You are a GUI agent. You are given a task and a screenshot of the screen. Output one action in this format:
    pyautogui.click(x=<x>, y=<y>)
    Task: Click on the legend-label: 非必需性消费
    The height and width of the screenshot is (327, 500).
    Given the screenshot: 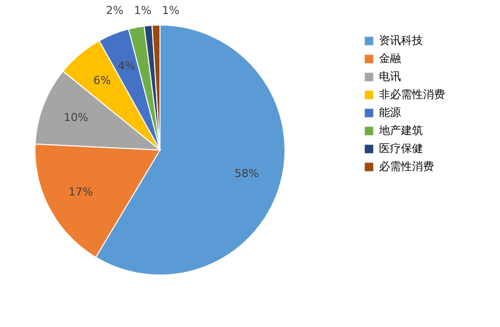 What is the action you would take?
    pyautogui.click(x=412, y=94)
    